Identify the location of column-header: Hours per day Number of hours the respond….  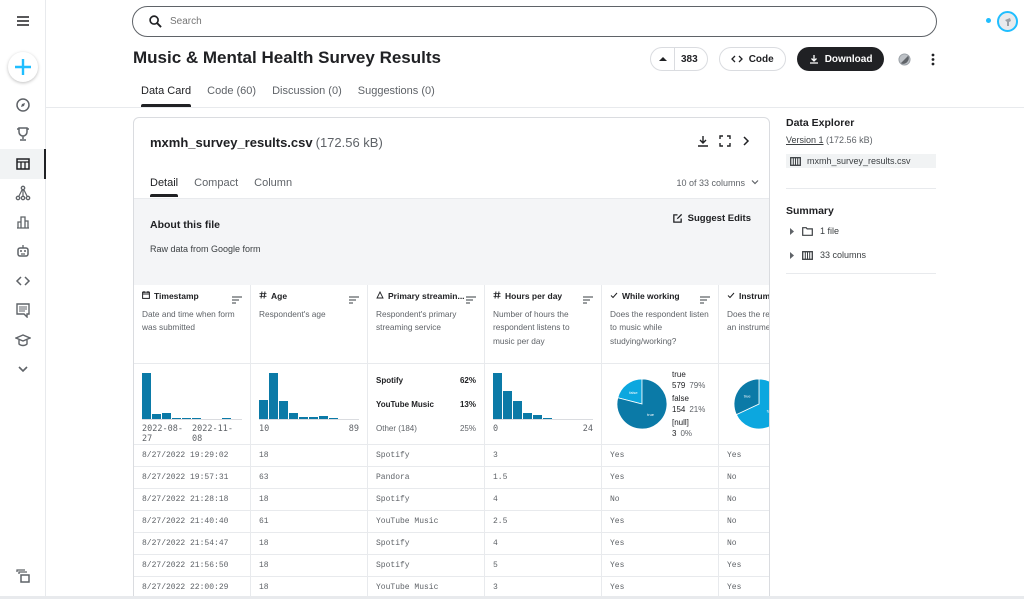
(543, 324).